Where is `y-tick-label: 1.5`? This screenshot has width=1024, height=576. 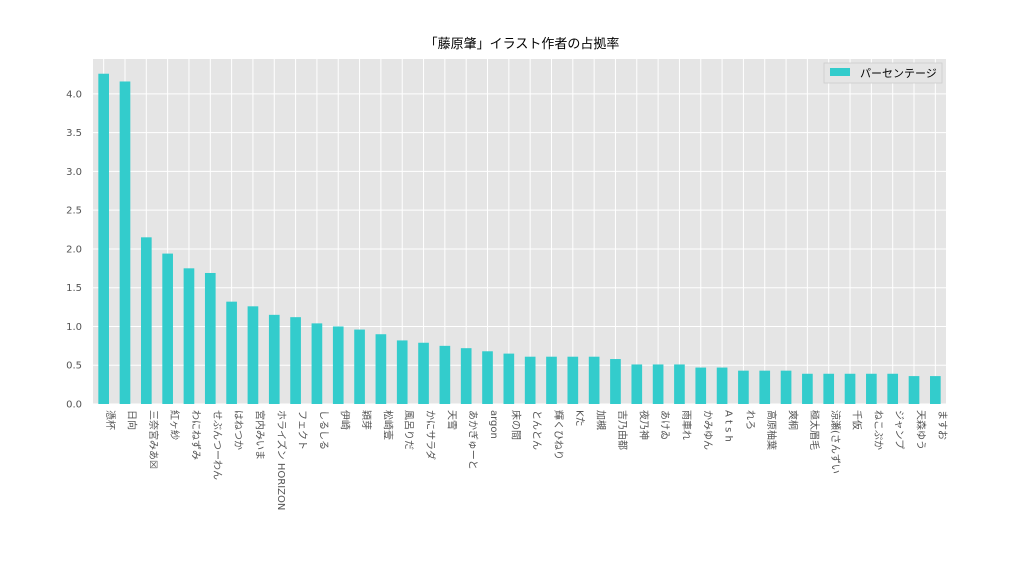 y-tick-label: 1.5 is located at coordinates (74, 288).